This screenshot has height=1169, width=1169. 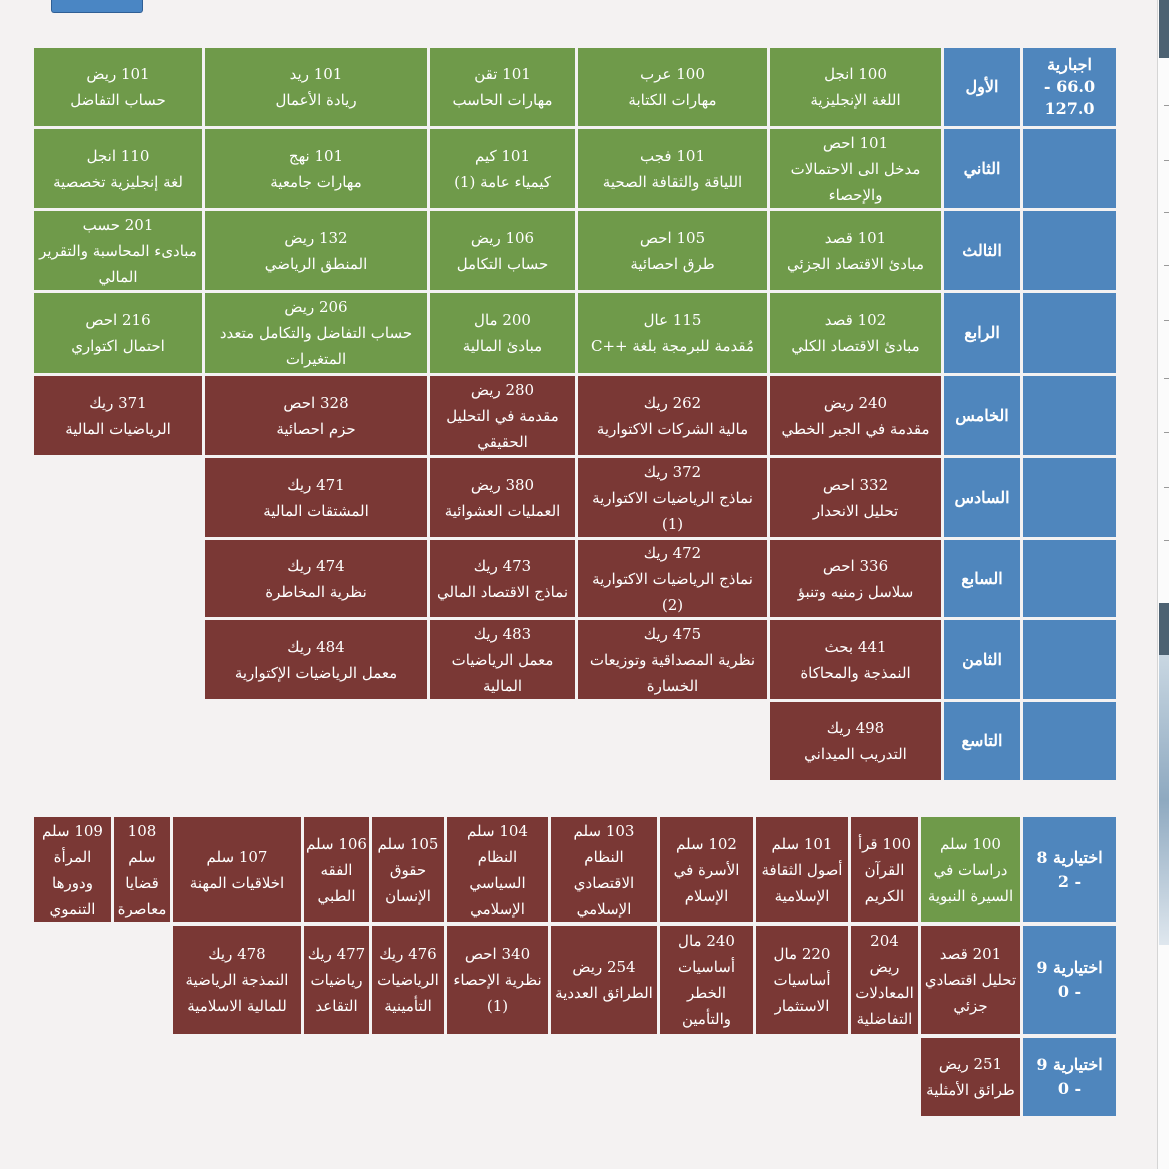 What do you see at coordinates (855, 333) in the screenshot?
I see `course-cell: 102 قصد مبادئ الاقتصاد الكلي` at bounding box center [855, 333].